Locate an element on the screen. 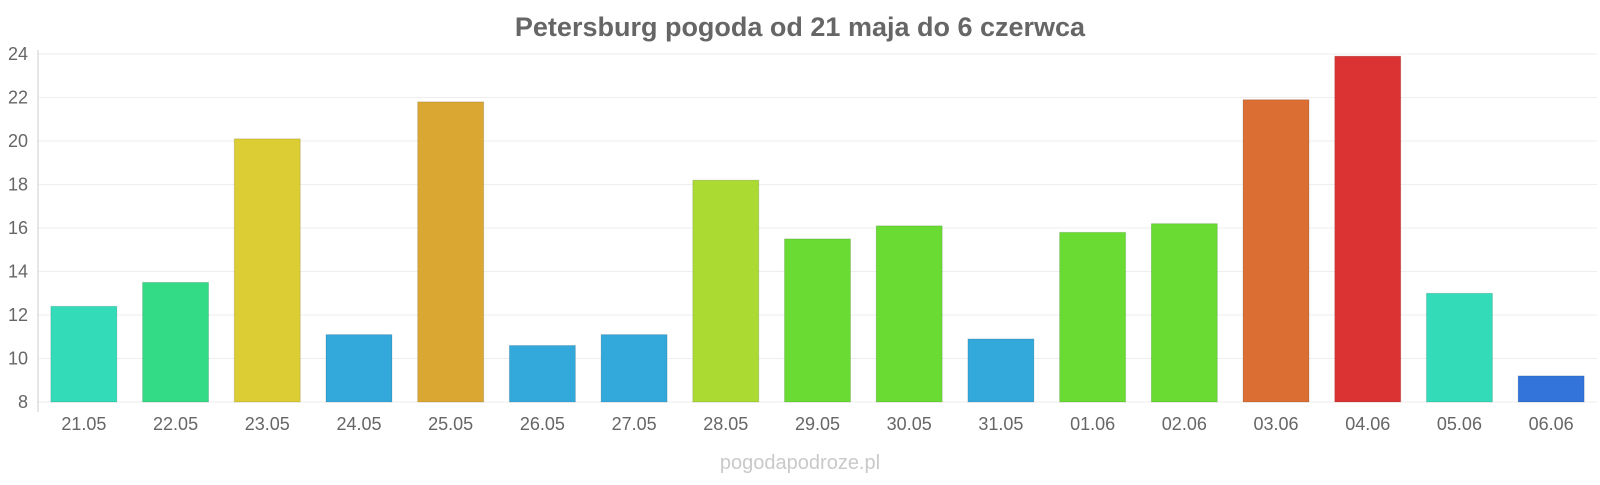  bar-06.06 is located at coordinates (1551, 389).